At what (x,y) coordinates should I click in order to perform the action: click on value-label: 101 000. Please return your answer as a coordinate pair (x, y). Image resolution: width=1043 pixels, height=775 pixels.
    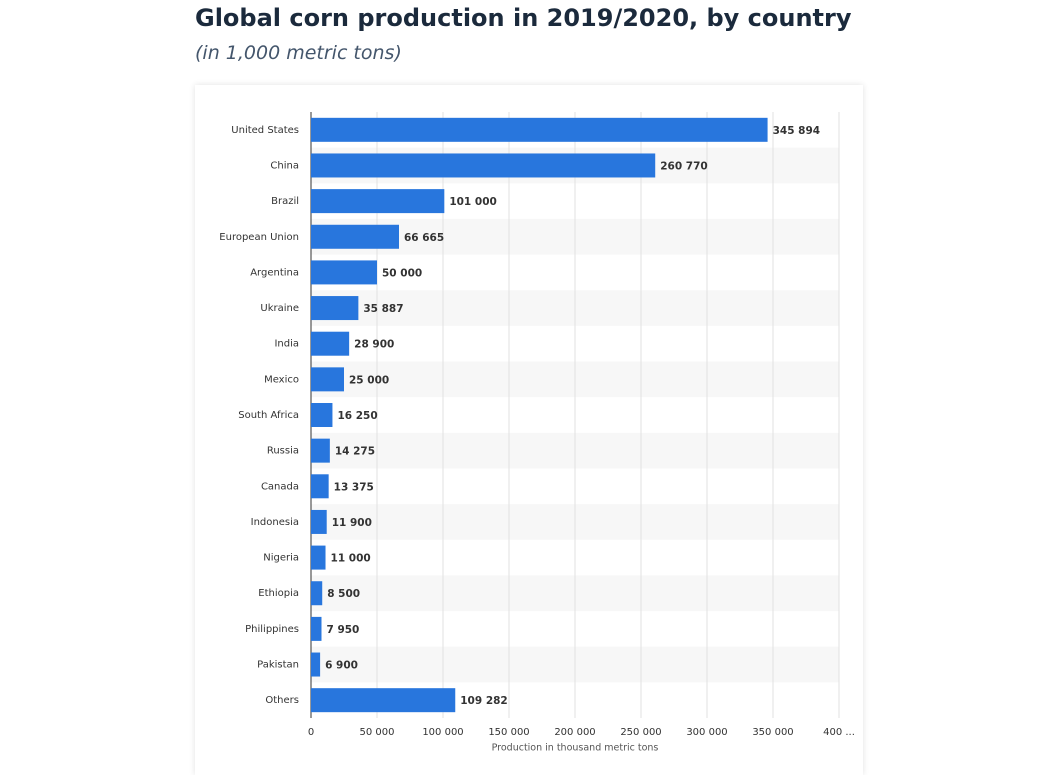
    Looking at the image, I should click on (473, 202).